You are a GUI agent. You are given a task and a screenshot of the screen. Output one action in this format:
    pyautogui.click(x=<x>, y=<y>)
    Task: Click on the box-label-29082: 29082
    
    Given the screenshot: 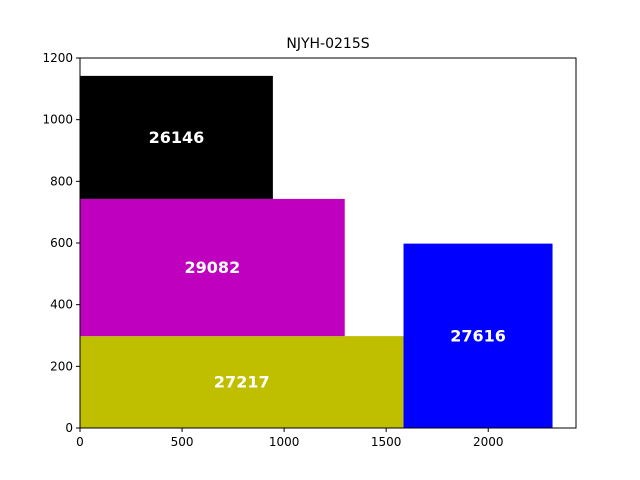 What is the action you would take?
    pyautogui.click(x=213, y=267)
    